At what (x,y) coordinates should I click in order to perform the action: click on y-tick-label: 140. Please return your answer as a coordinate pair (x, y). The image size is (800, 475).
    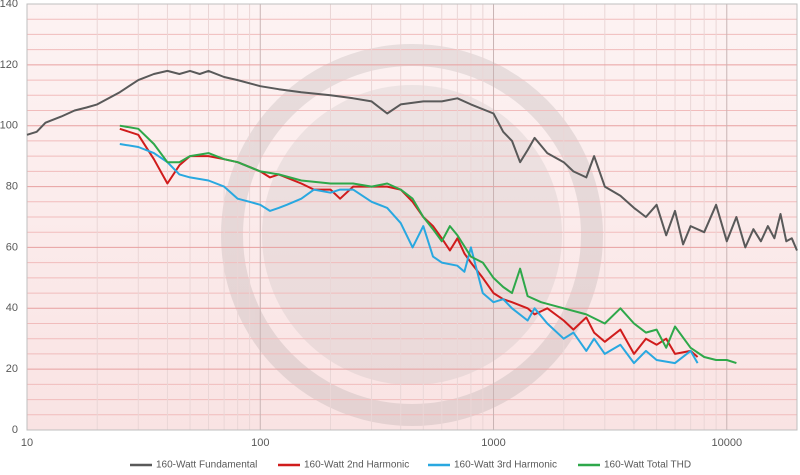
    Looking at the image, I should click on (9, 5).